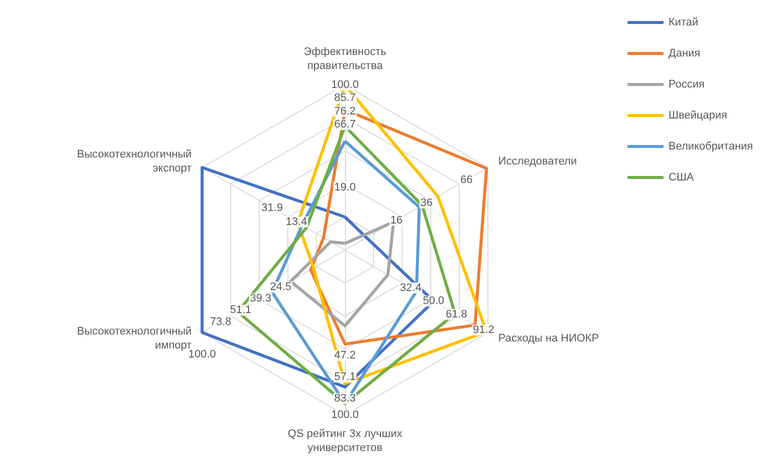 Image resolution: width=763 pixels, height=472 pixels. I want to click on spoke-label: Исследователи, so click(537, 162).